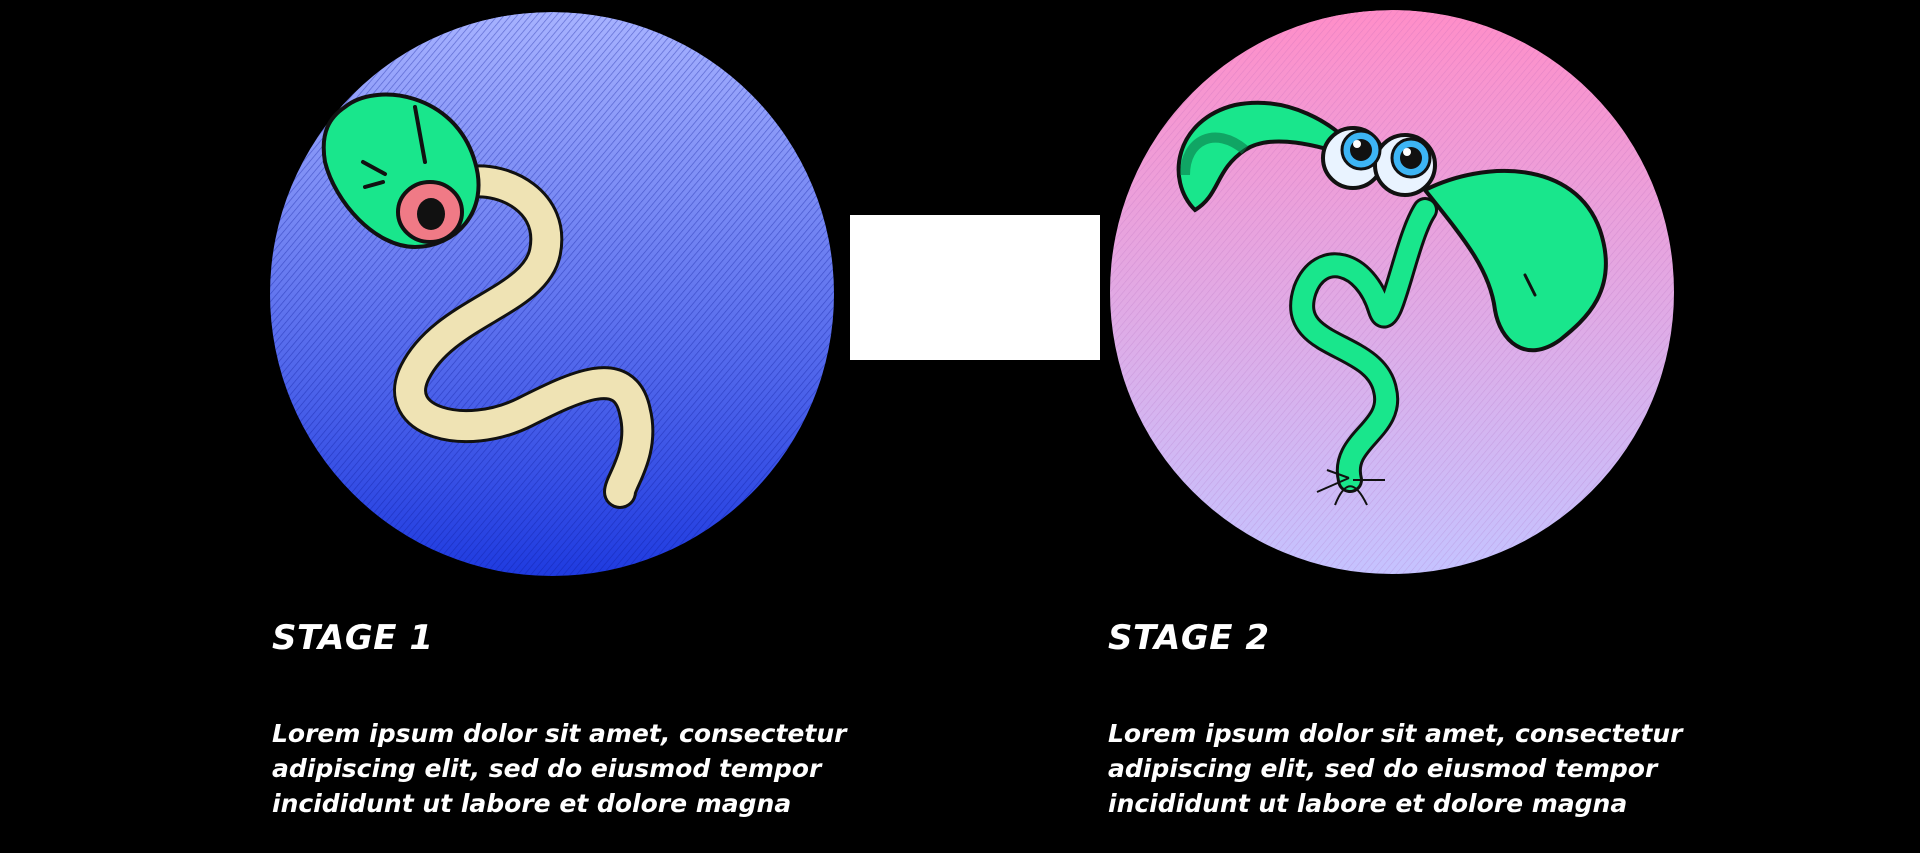 The height and width of the screenshot is (853, 1920). What do you see at coordinates (559, 733) in the screenshot?
I see `stage-1-description-line: Lorem ipsum dolor sit amet, consectetur` at bounding box center [559, 733].